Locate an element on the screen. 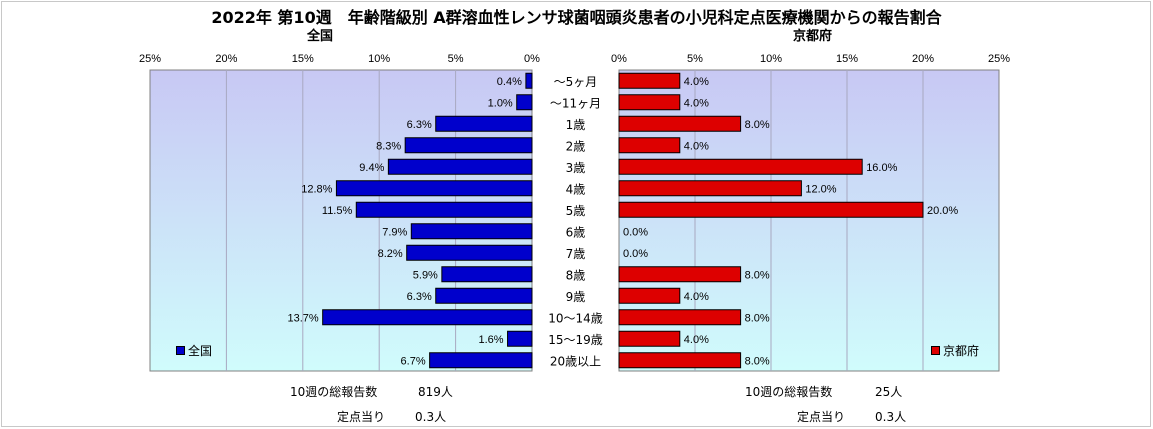 The width and height of the screenshot is (1153, 429). kyoto-bar-label: 20.0% is located at coordinates (942, 211).